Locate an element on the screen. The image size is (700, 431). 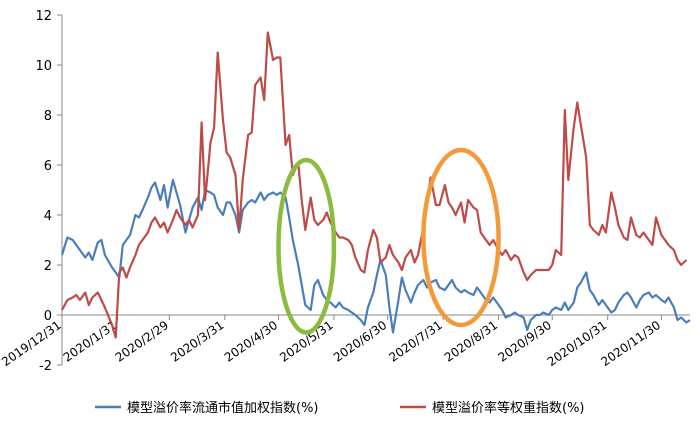
x-tick-label: 2020/10/31 is located at coordinates (577, 343).